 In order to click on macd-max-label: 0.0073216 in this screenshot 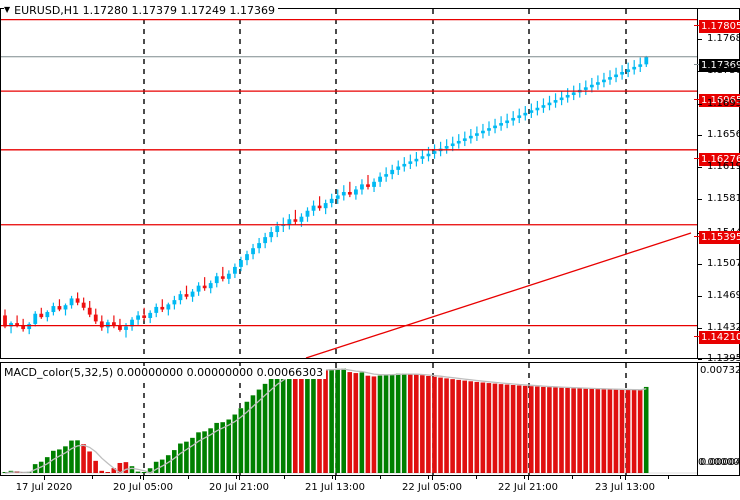, I will do `click(720, 370)`.